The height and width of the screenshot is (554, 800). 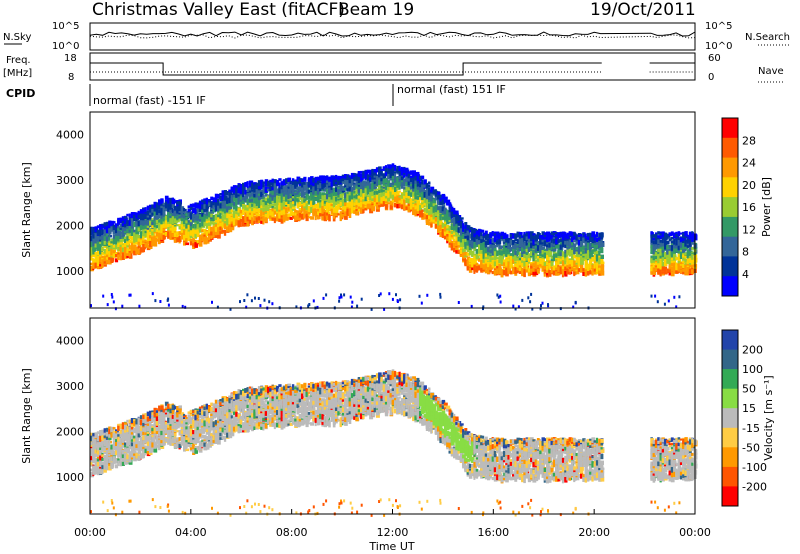 What do you see at coordinates (451, 89) in the screenshot?
I see `cpid-mode-2: normal (fast) 151 IF` at bounding box center [451, 89].